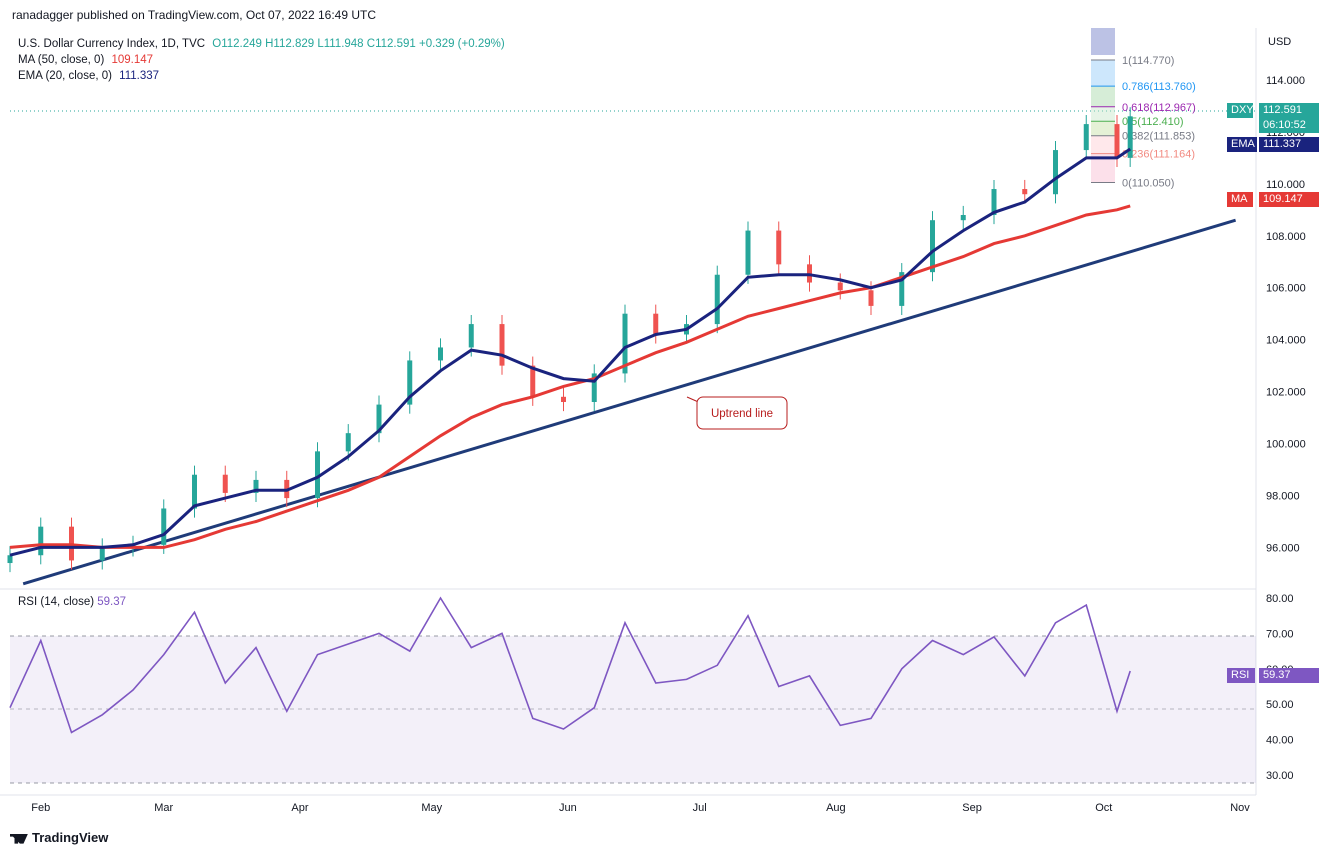  Describe the element at coordinates (570, 665) in the screenshot. I see `rsi-line` at that location.